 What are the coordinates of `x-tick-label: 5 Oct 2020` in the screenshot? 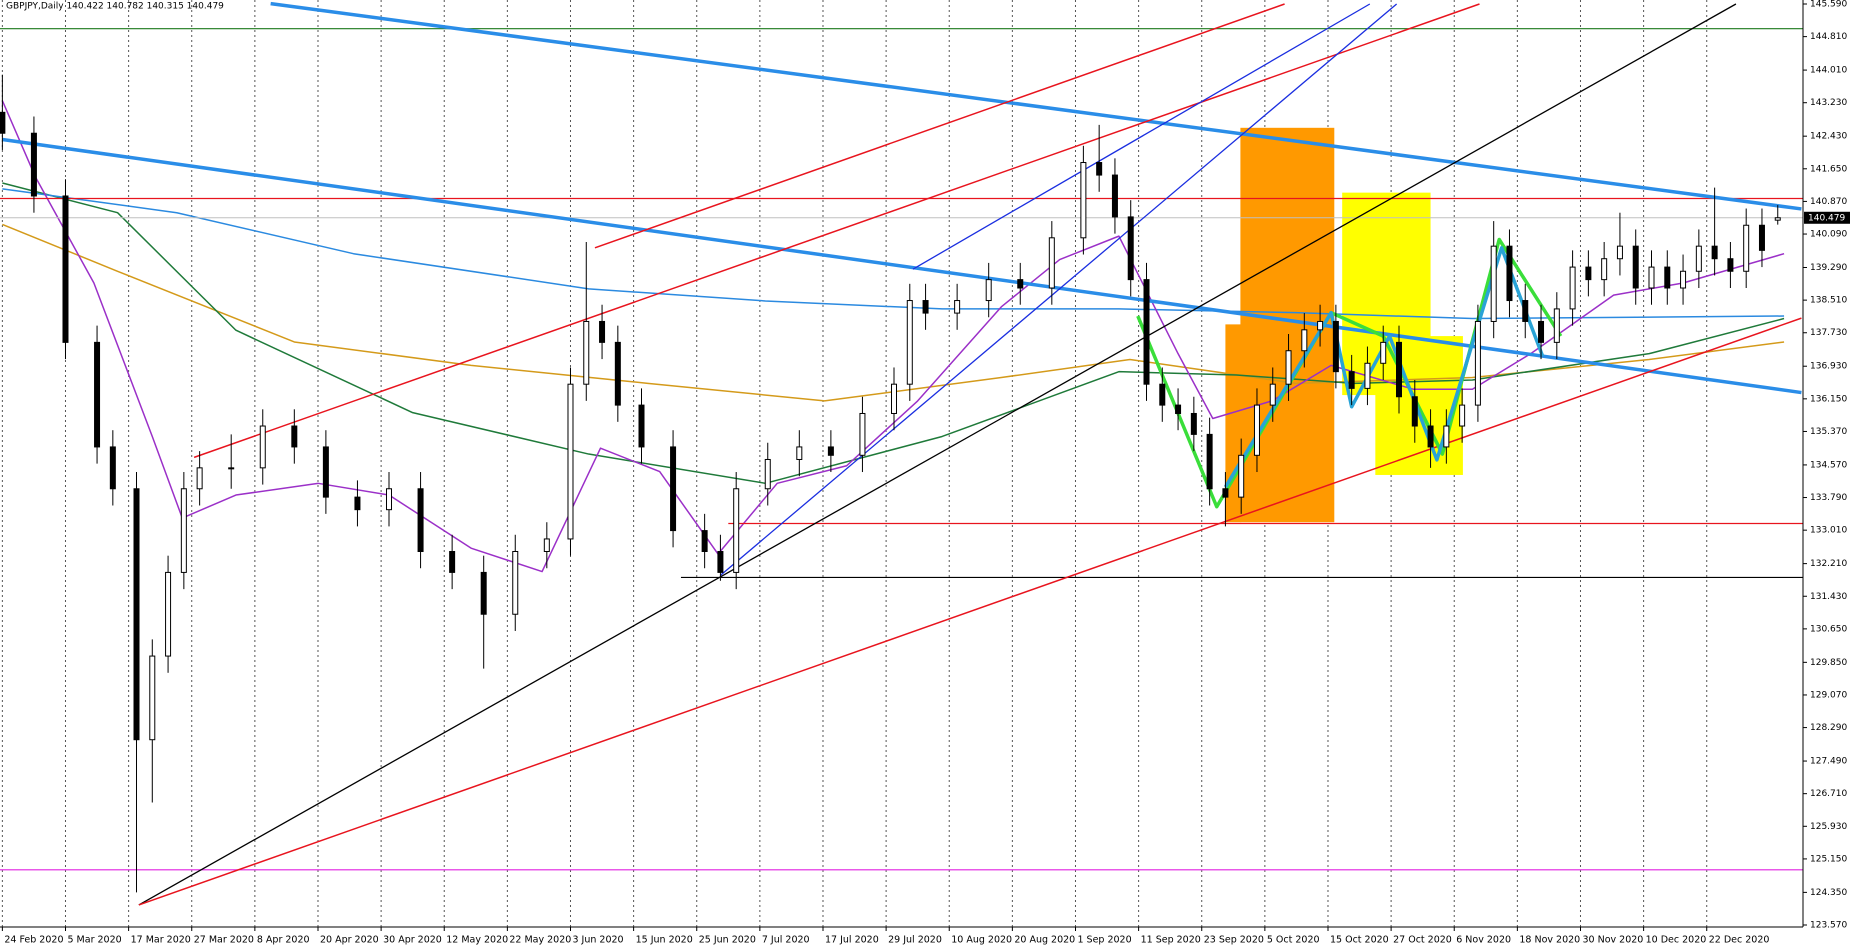 It's located at (1293, 940).